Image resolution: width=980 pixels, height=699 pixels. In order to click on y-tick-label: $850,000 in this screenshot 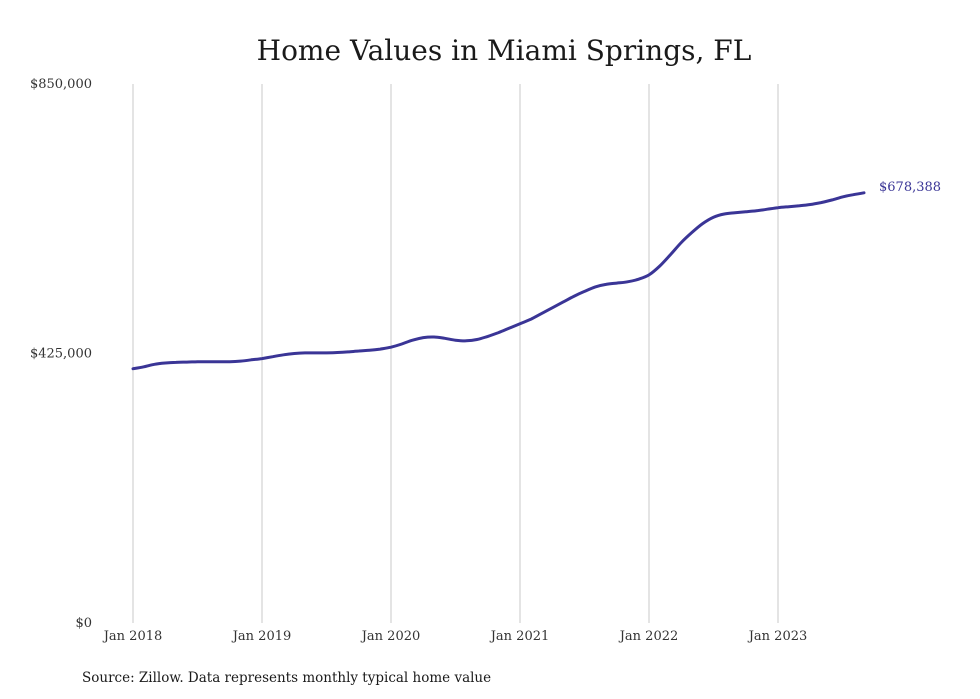, I will do `click(61, 84)`.